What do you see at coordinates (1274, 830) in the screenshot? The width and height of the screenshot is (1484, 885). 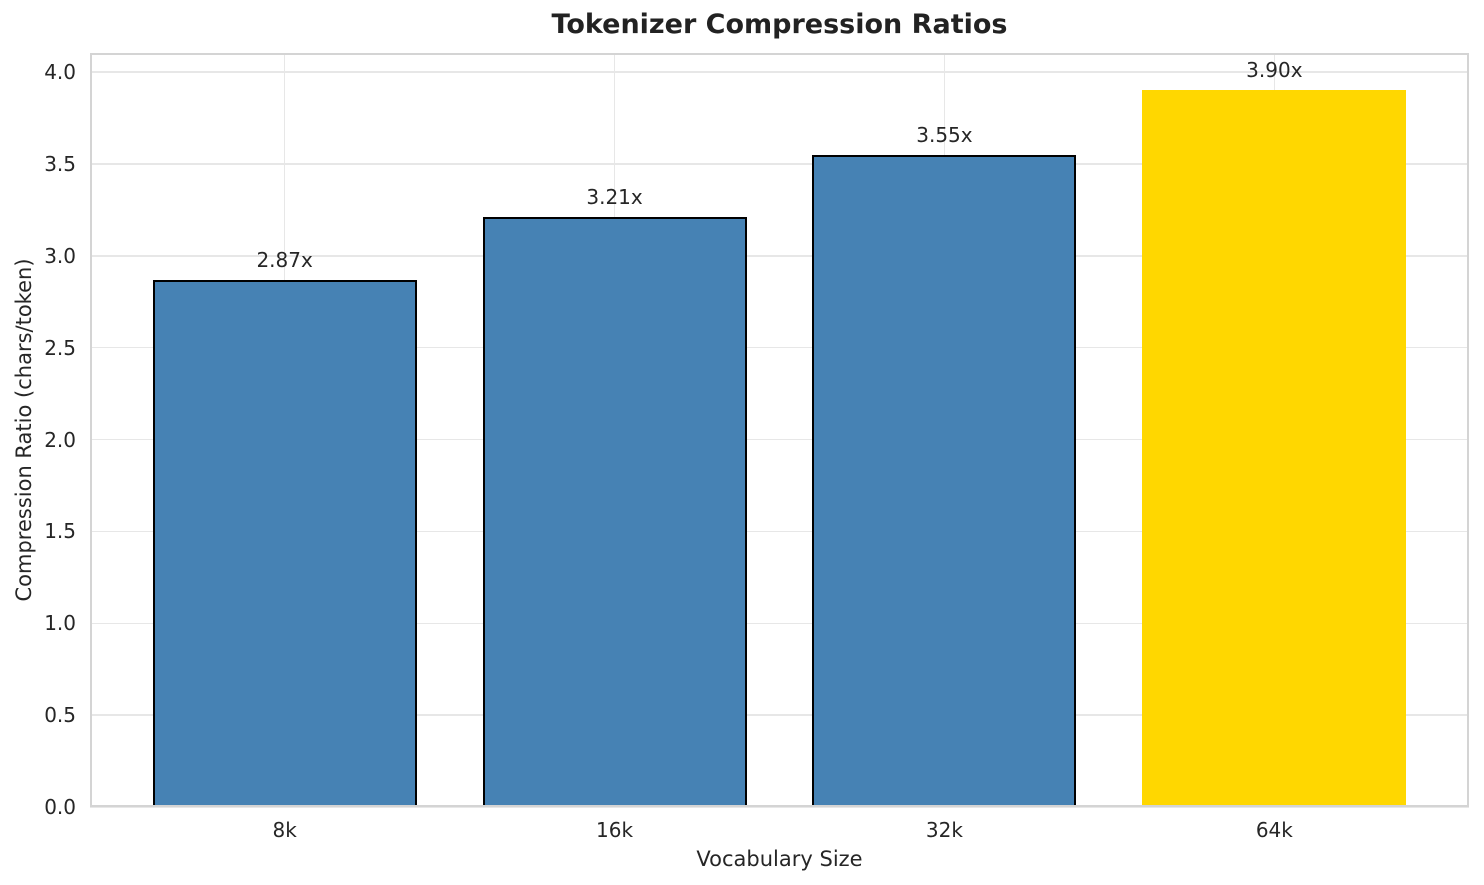 I see `x-tick-label: 64k` at bounding box center [1274, 830].